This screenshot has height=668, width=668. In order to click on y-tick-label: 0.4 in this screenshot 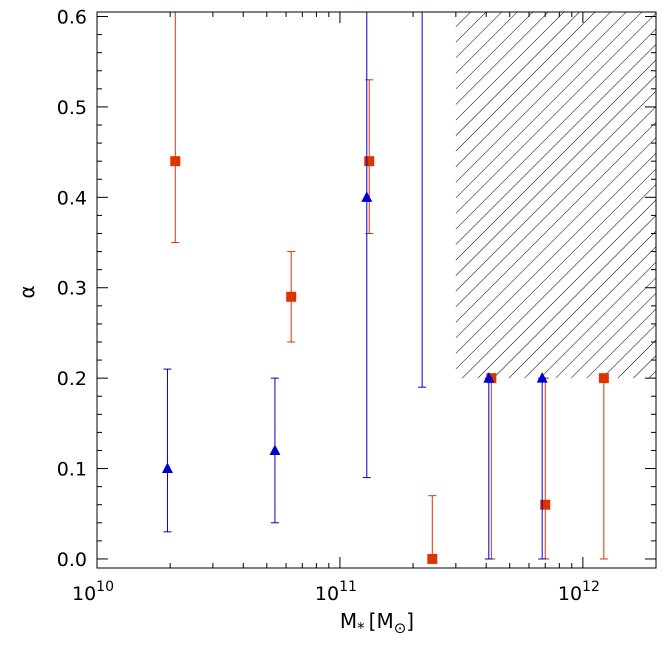, I will do `click(72, 198)`.